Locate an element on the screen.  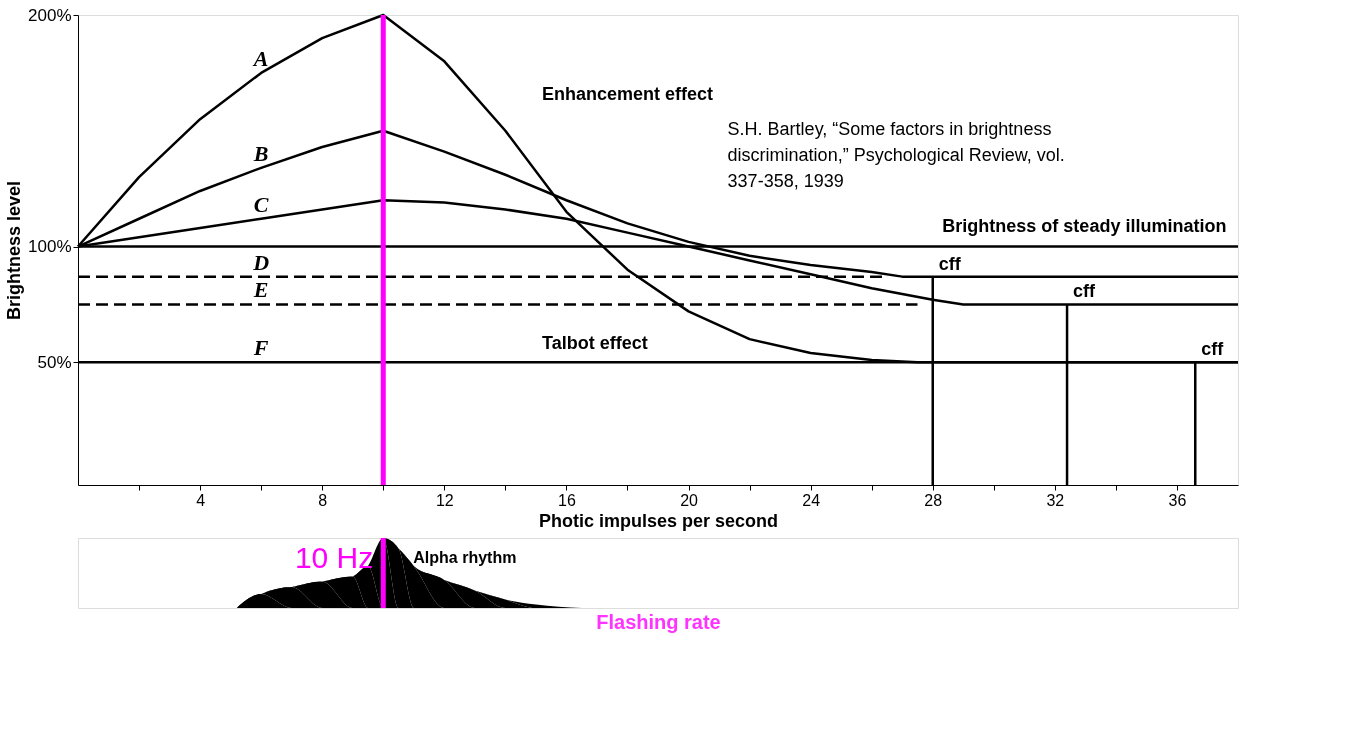
y-tick-label: 50% is located at coordinates (54, 362).